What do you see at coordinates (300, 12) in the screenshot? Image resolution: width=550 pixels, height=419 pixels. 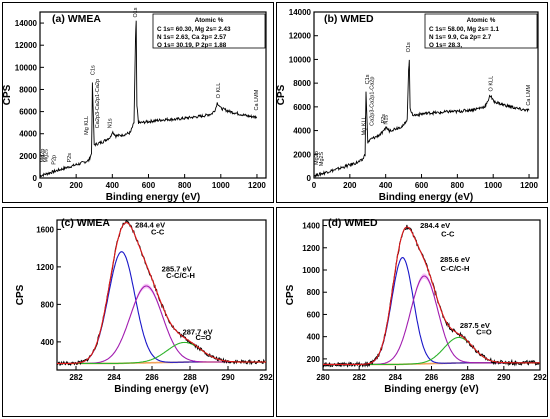 I see `y-tick-label: 14000` at bounding box center [300, 12].